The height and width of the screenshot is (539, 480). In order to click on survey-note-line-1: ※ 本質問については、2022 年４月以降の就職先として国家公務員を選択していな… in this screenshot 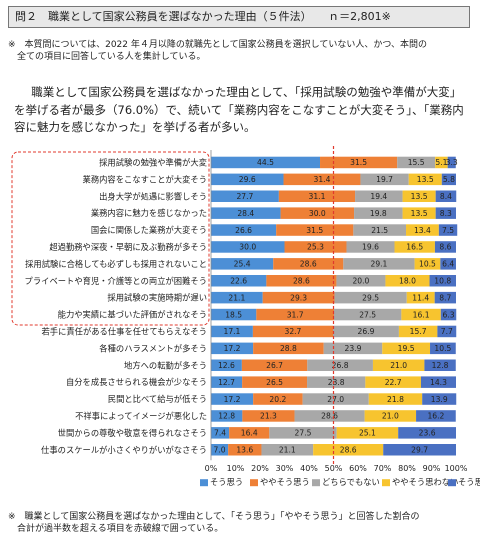, I will do `click(217, 45)`.